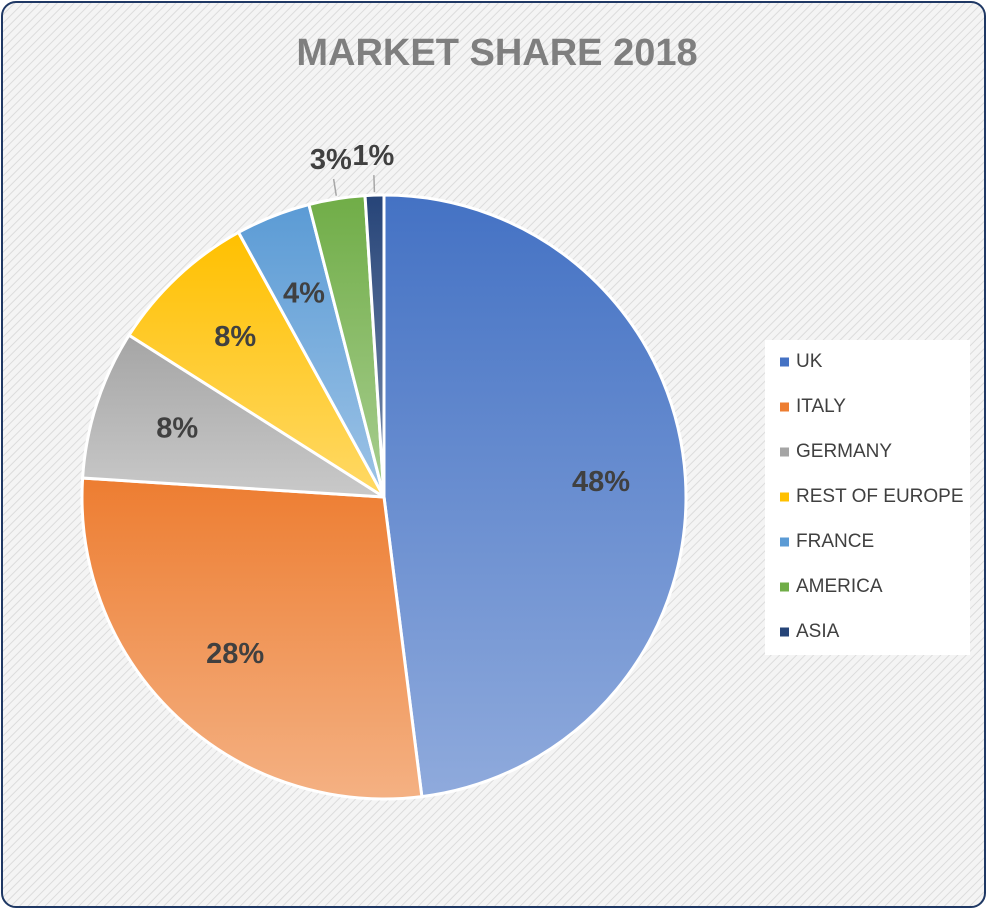  Describe the element at coordinates (839, 586) in the screenshot. I see `legend-label: AMERICA` at that location.